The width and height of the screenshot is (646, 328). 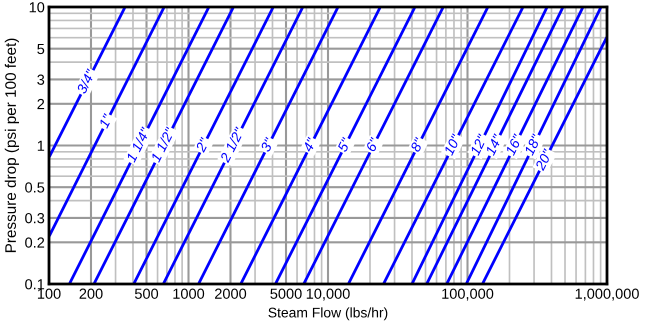 What do you see at coordinates (477, 144) in the screenshot?
I see `text: 12"` at bounding box center [477, 144].